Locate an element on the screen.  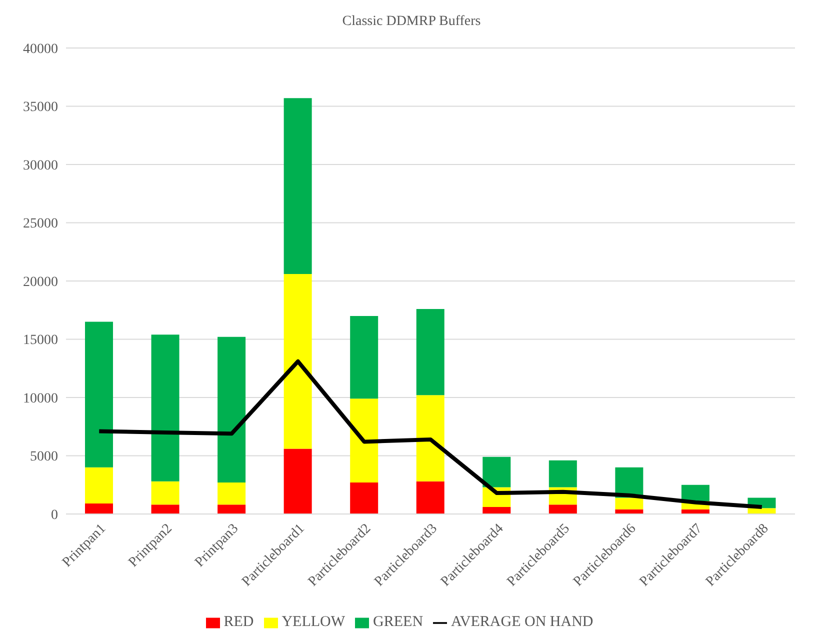
y-tick-label: 35000 is located at coordinates (40, 108).